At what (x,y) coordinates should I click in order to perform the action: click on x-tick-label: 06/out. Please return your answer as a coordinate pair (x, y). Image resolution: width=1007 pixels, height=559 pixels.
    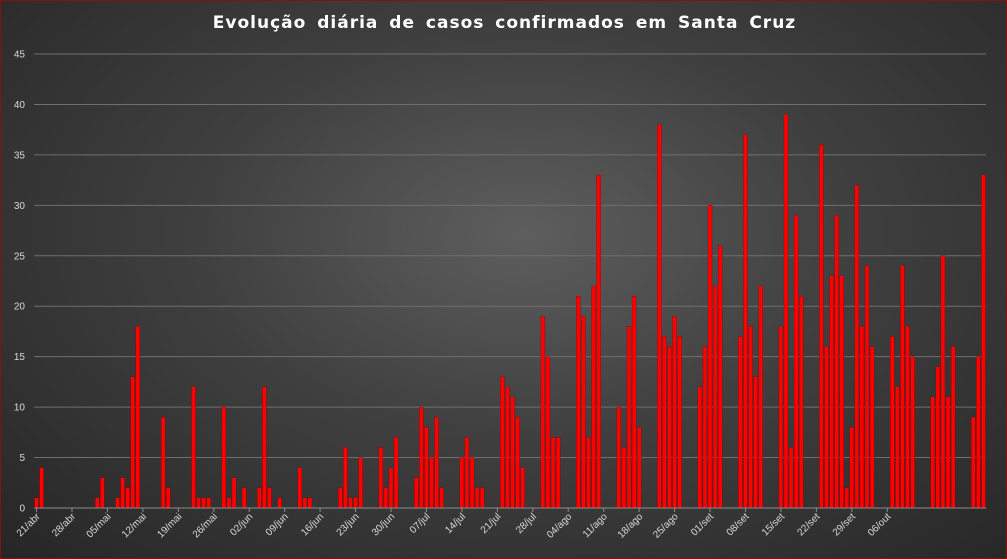
    Looking at the image, I should click on (880, 525).